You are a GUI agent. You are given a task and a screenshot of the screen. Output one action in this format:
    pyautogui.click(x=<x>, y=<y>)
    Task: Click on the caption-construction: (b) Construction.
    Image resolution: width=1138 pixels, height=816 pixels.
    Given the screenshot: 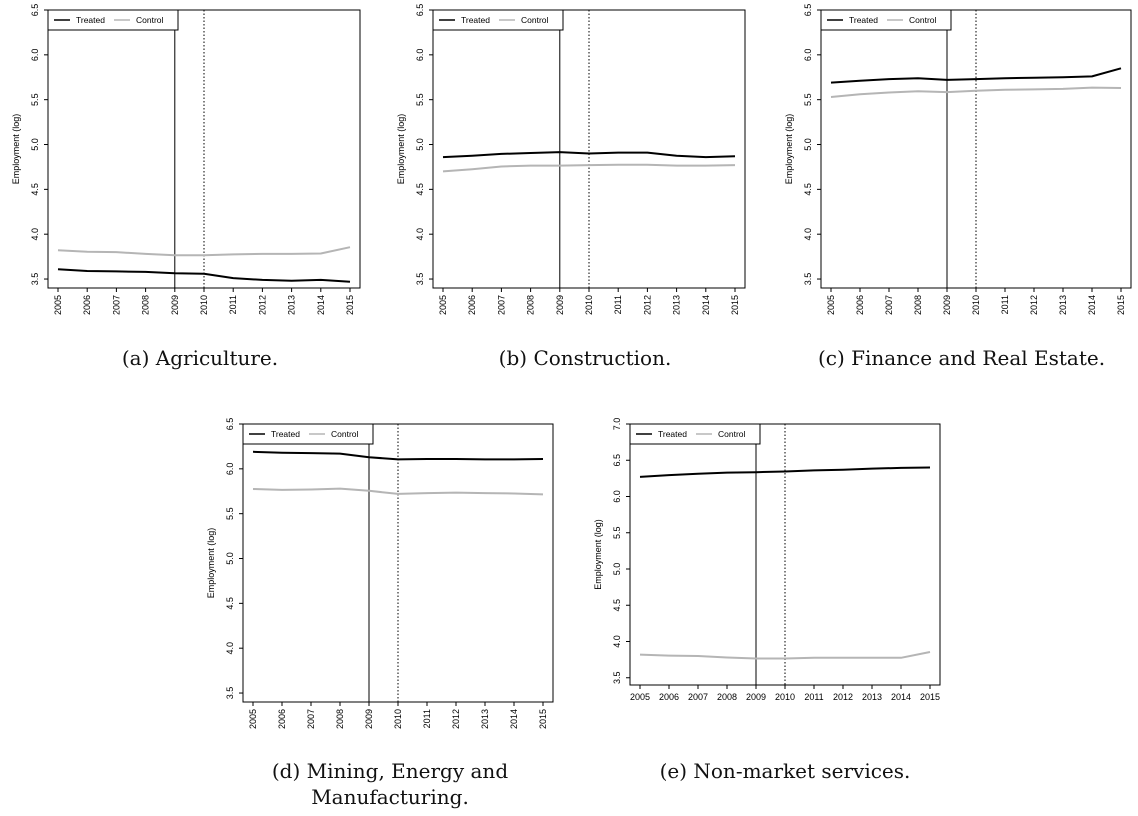 What is the action you would take?
    pyautogui.click(x=585, y=358)
    